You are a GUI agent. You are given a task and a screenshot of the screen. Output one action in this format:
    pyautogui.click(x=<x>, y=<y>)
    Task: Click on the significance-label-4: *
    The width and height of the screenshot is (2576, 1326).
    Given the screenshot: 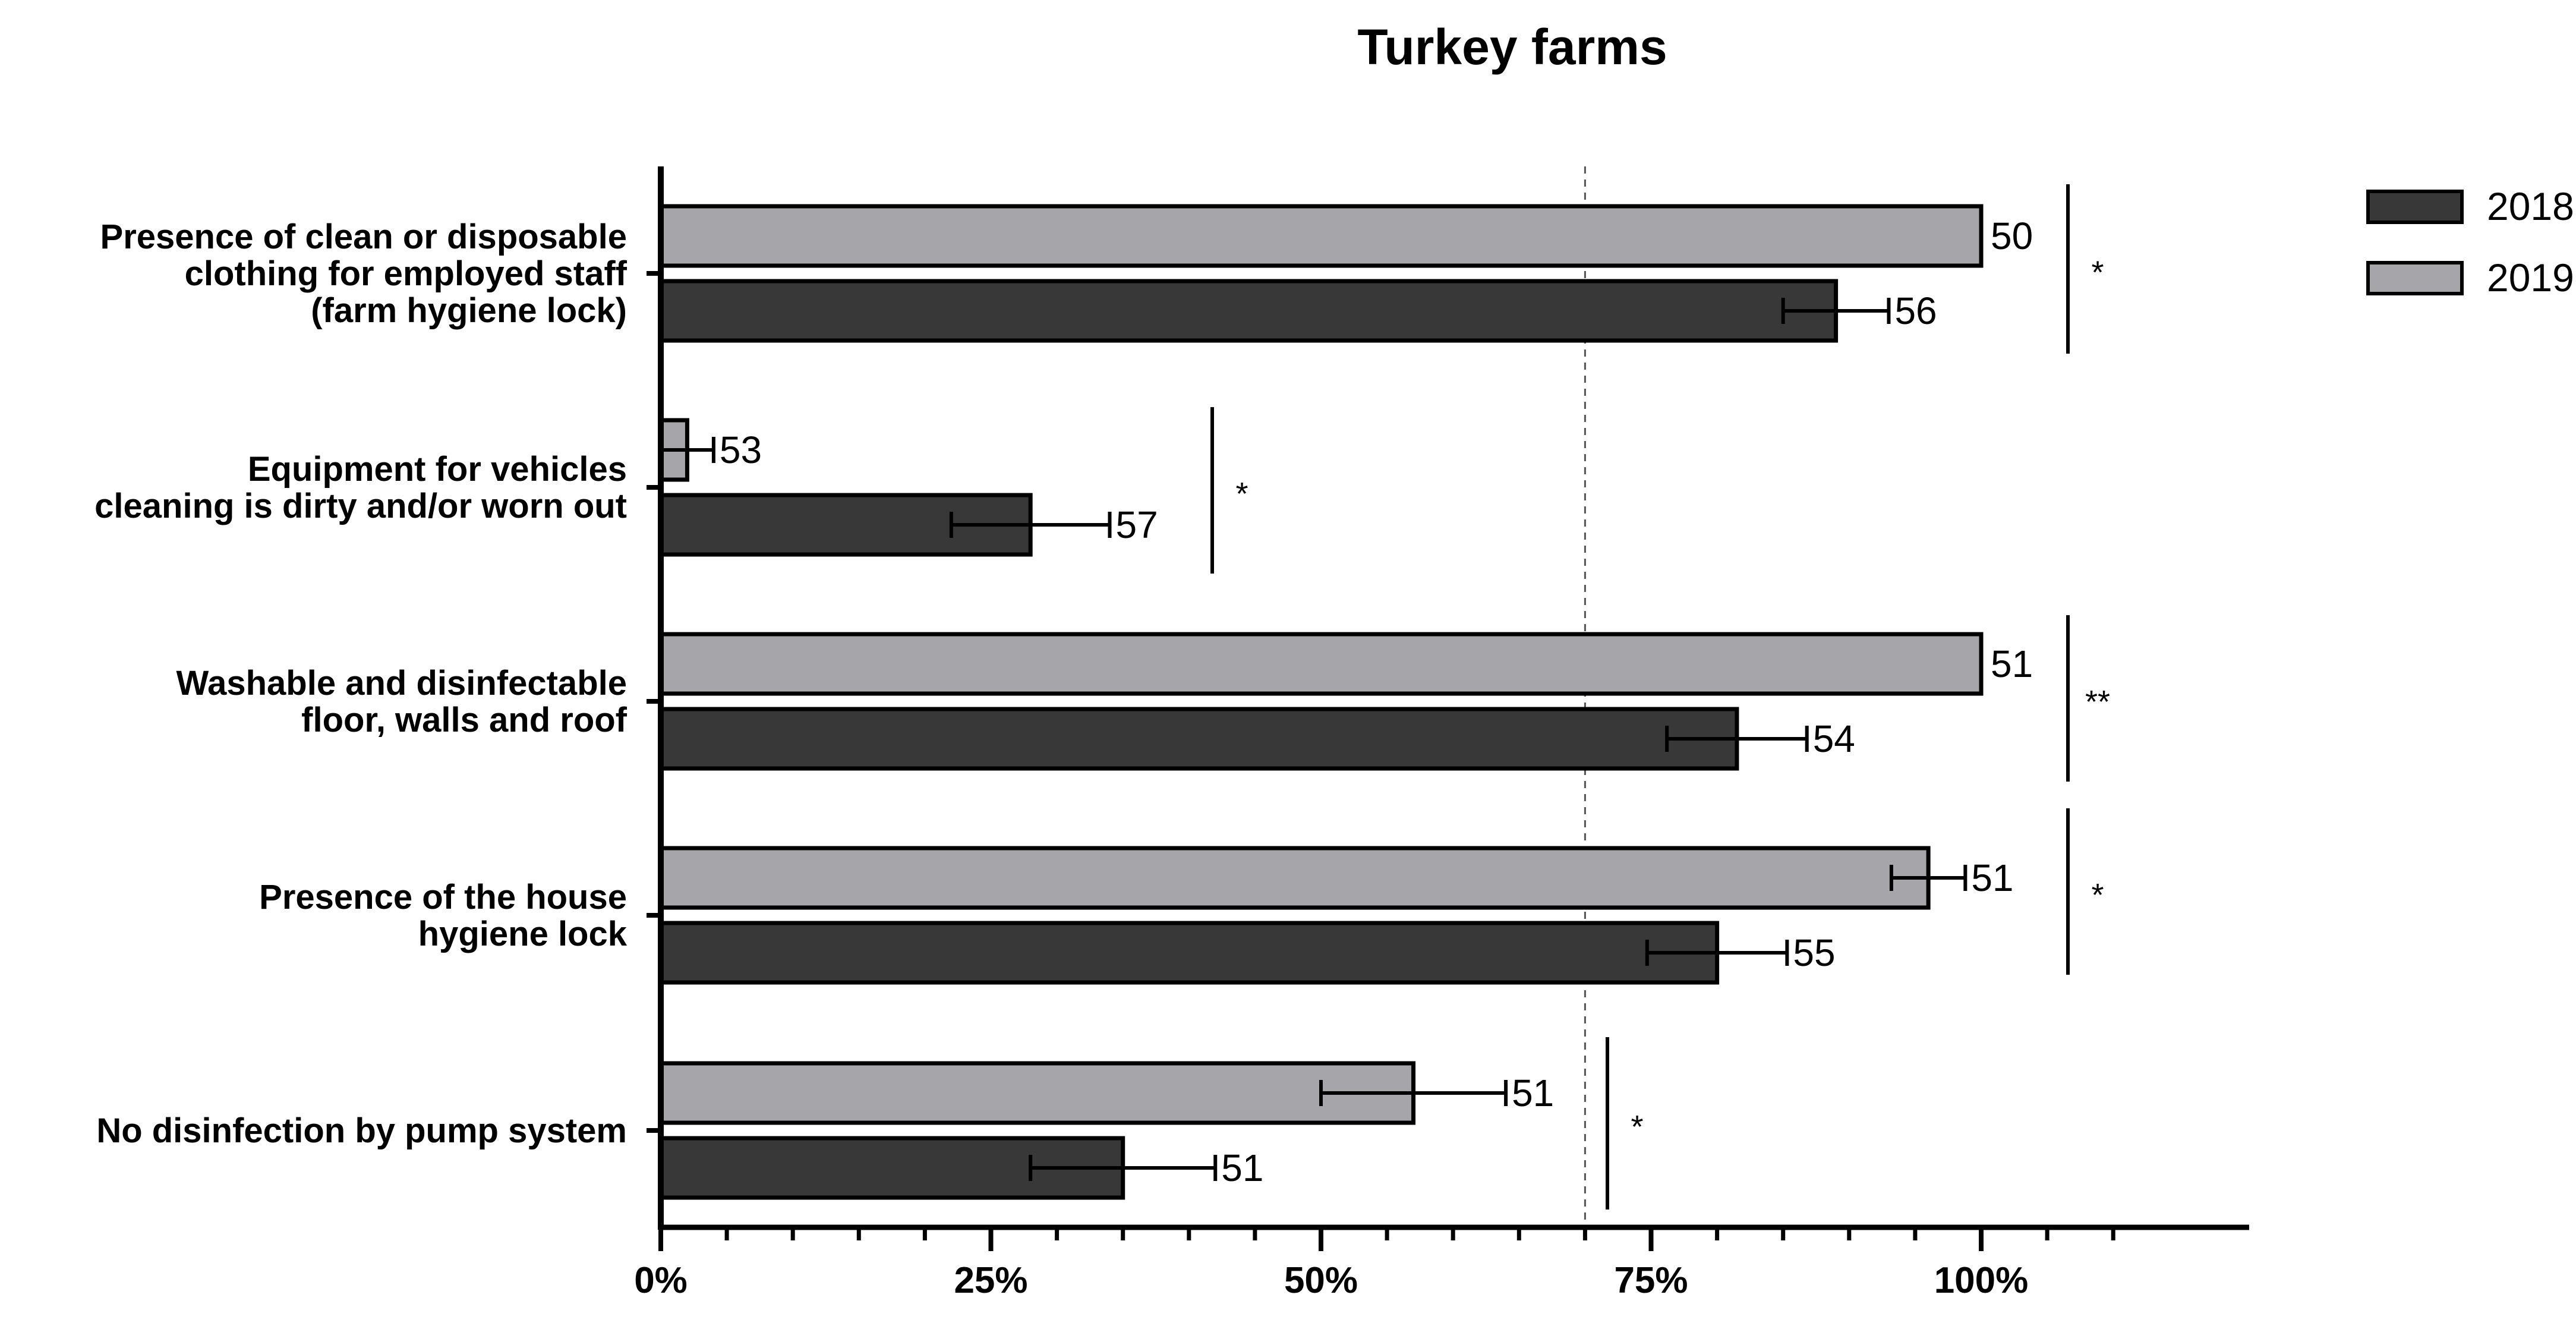 What is the action you would take?
    pyautogui.click(x=2098, y=895)
    